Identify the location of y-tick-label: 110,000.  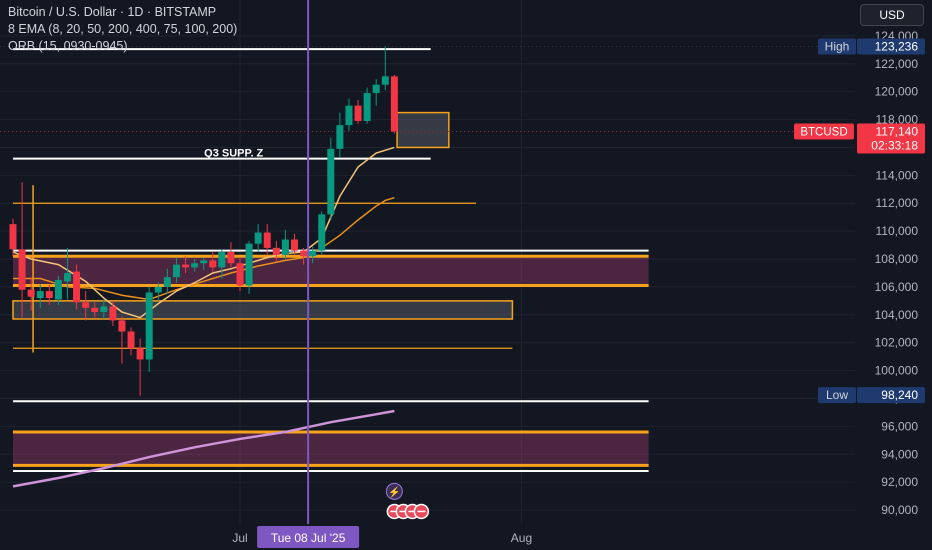
(897, 231).